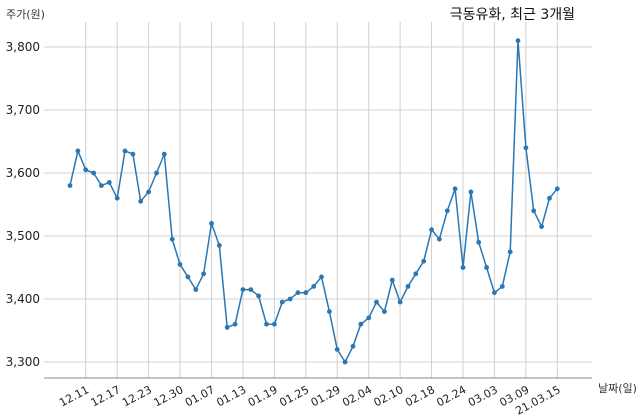 Image resolution: width=640 pixels, height=419 pixels. What do you see at coordinates (357, 396) in the screenshot?
I see `x-tick-label: 02.04` at bounding box center [357, 396].